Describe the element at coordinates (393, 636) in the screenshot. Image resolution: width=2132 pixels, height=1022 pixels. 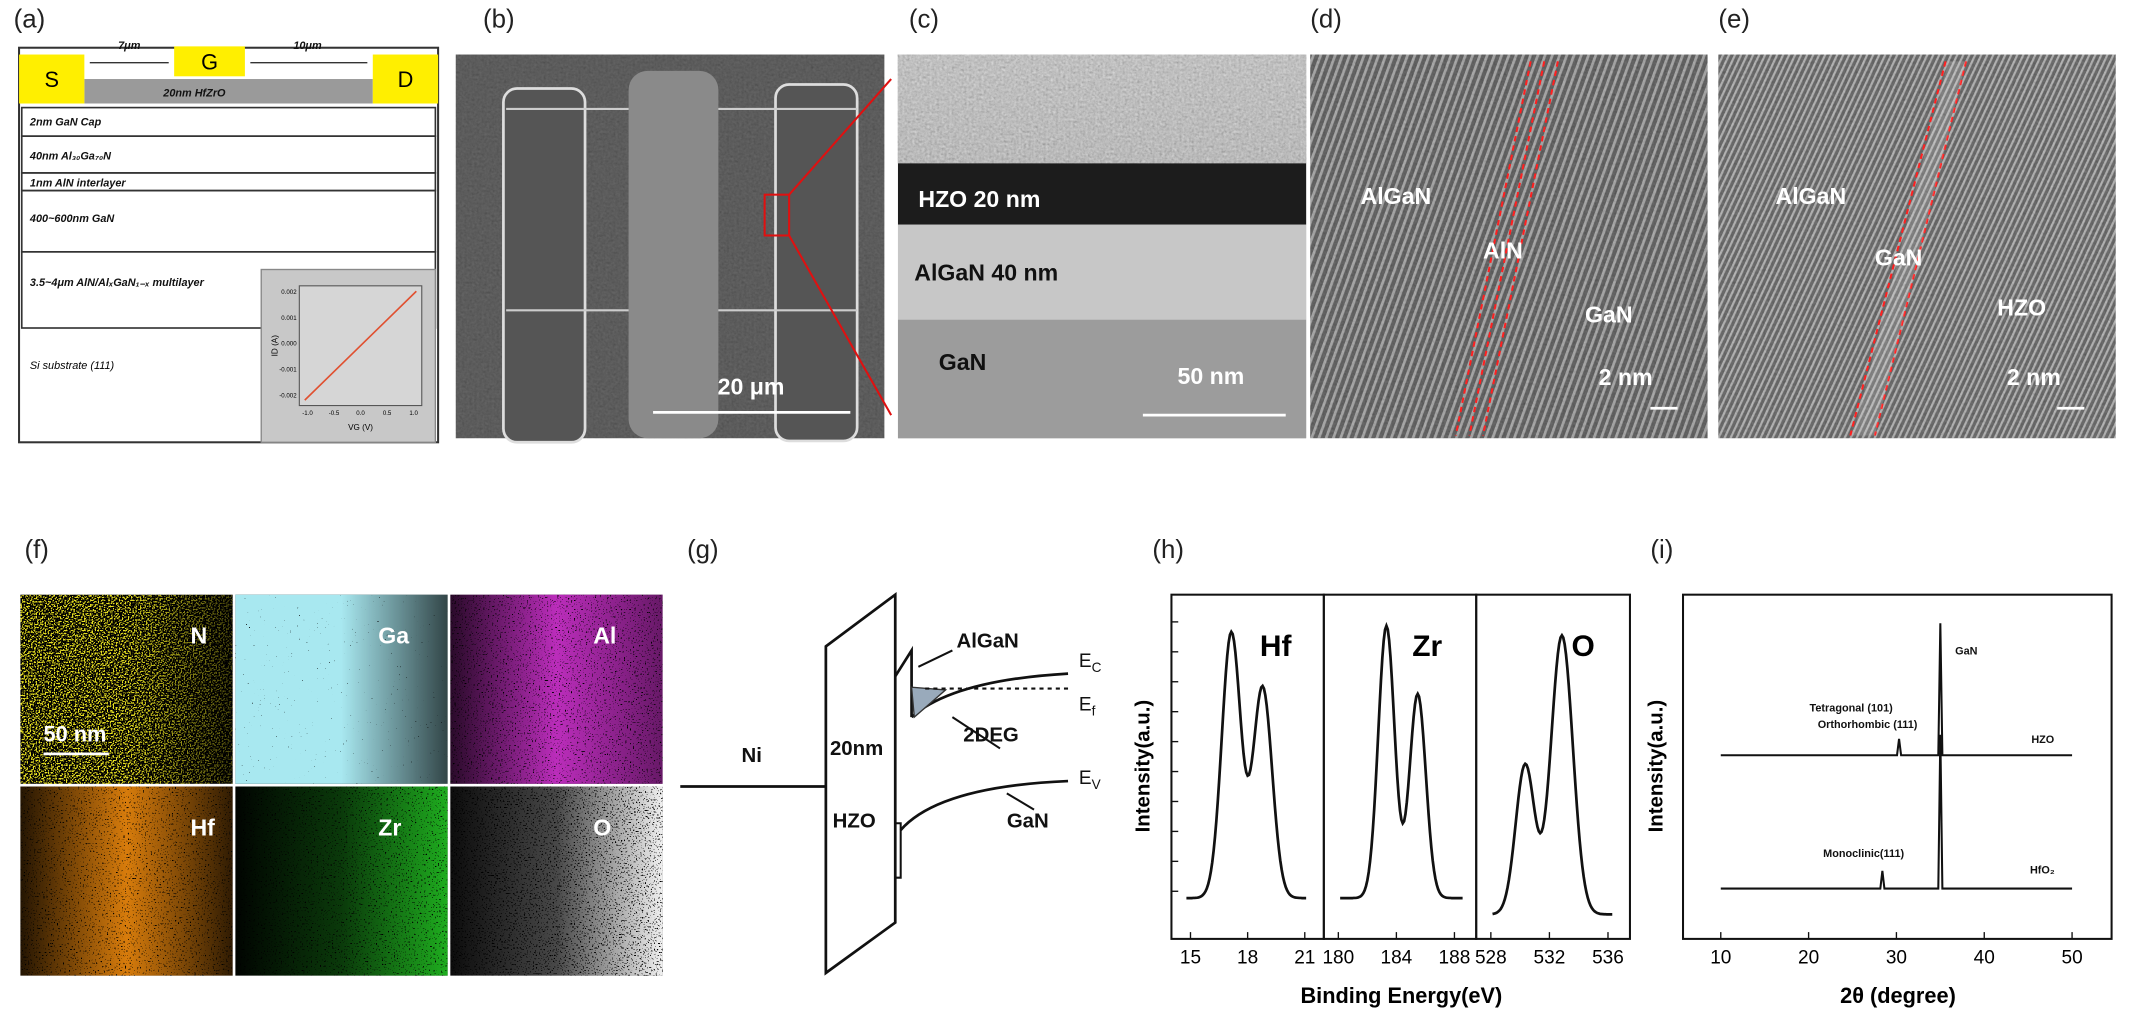
I see `element-label: Ga` at that location.